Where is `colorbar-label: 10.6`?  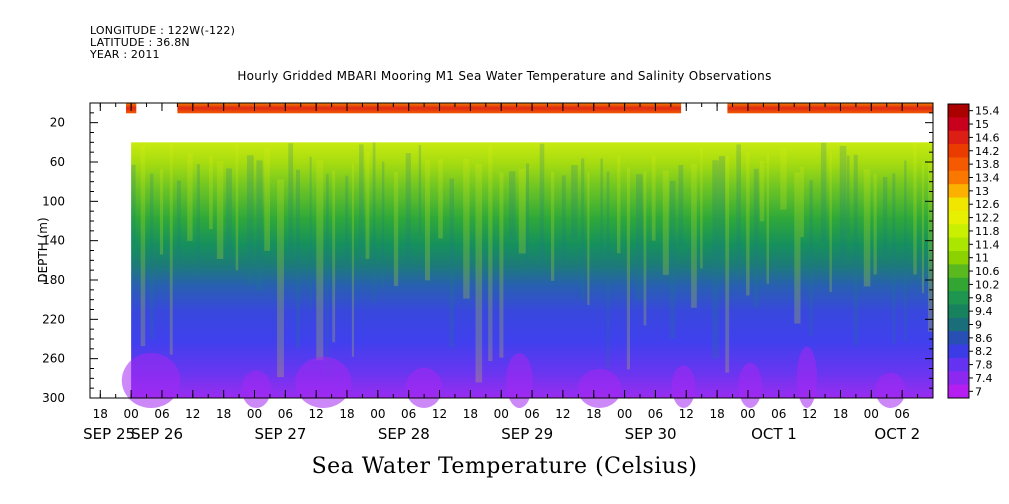 colorbar-label: 10.6 is located at coordinates (987, 271).